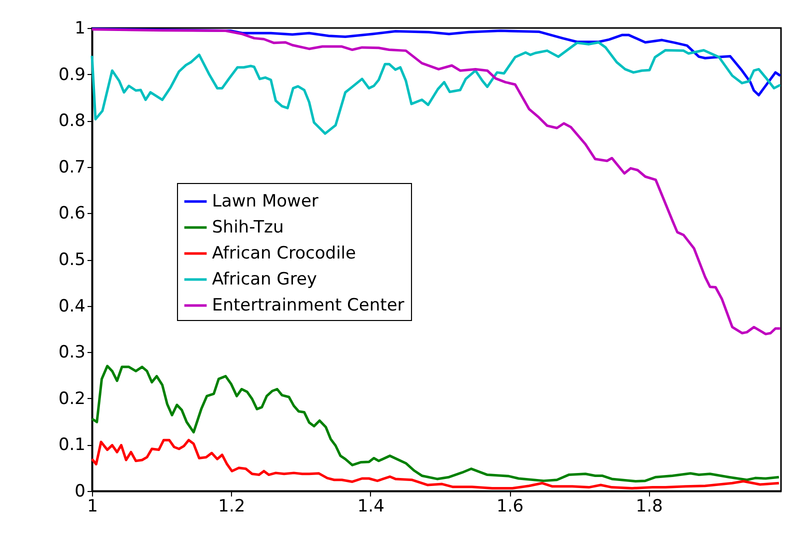  What do you see at coordinates (265, 202) in the screenshot?
I see `legend-label: Lawn Mower` at bounding box center [265, 202].